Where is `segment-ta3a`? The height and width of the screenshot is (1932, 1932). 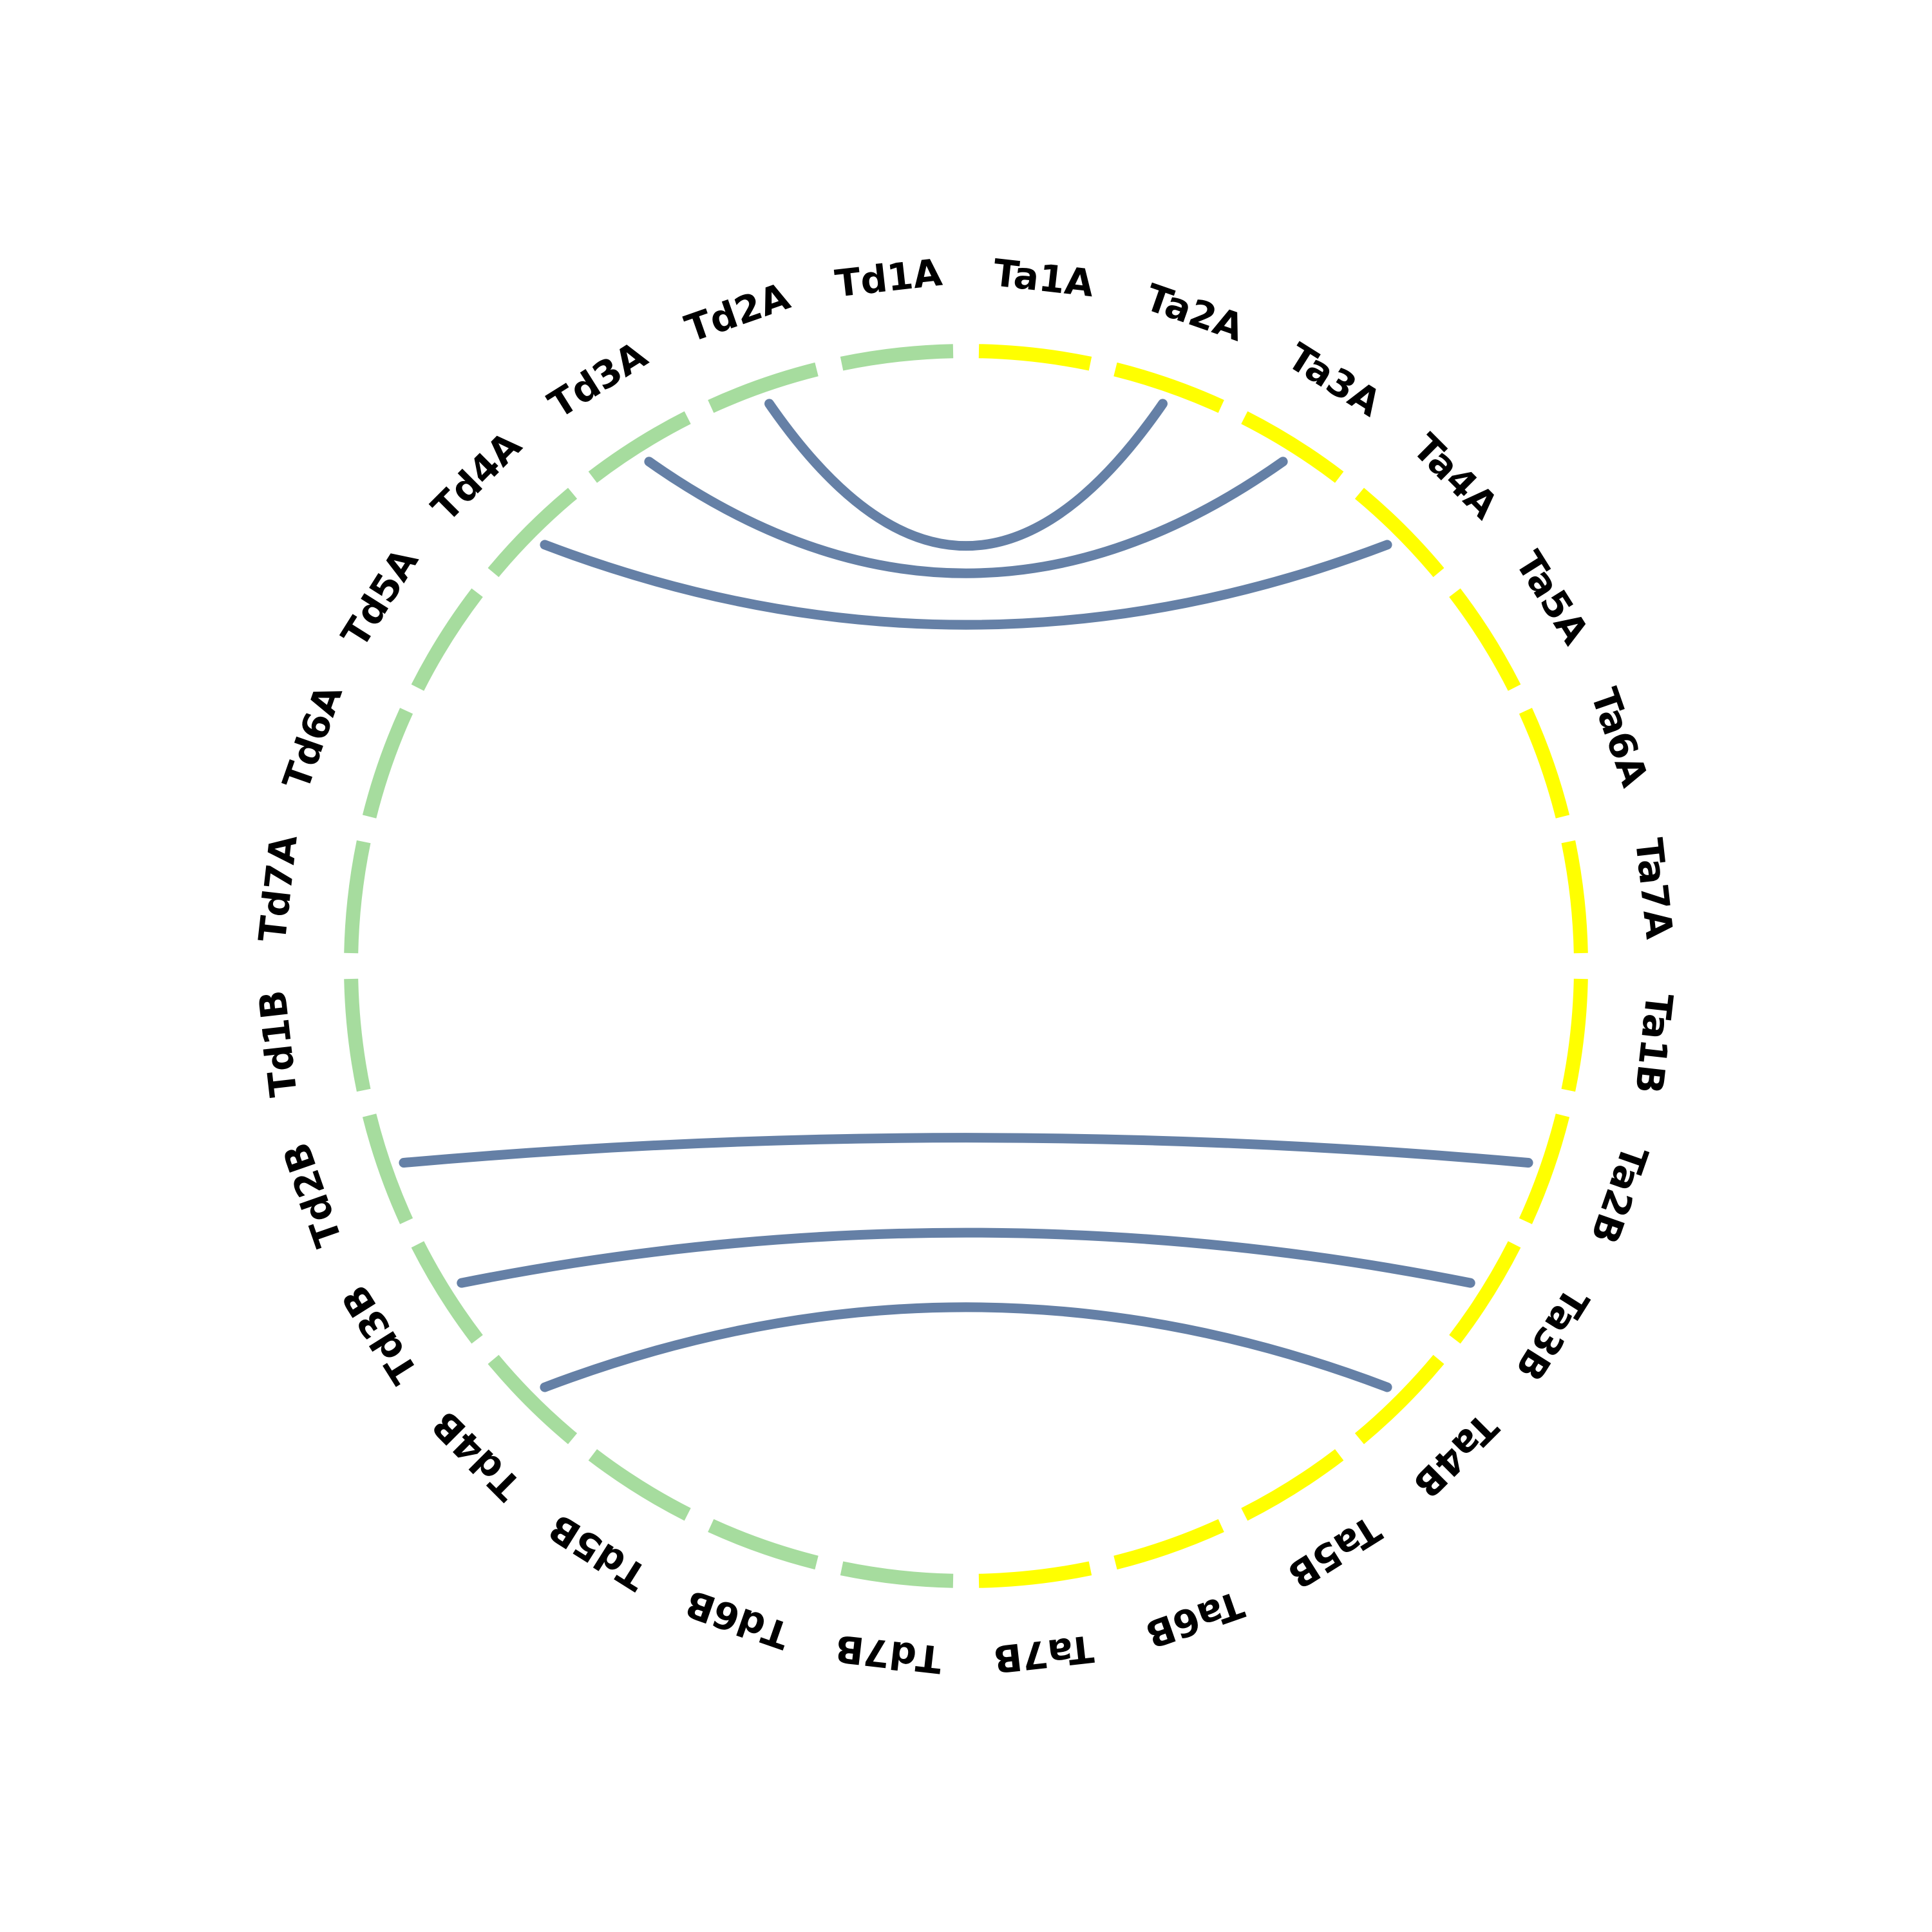
segment-ta3a is located at coordinates (1292, 447).